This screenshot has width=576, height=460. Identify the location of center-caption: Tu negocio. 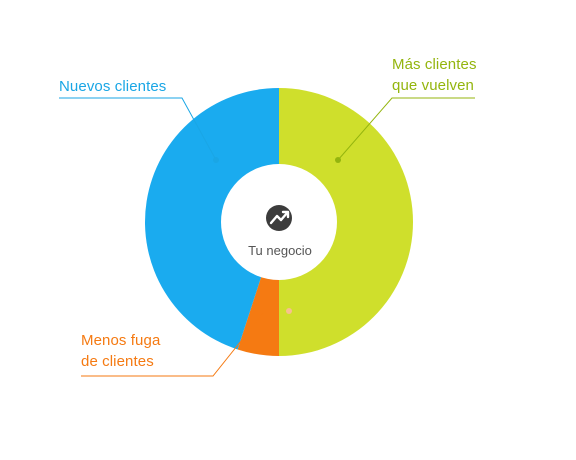
(280, 250).